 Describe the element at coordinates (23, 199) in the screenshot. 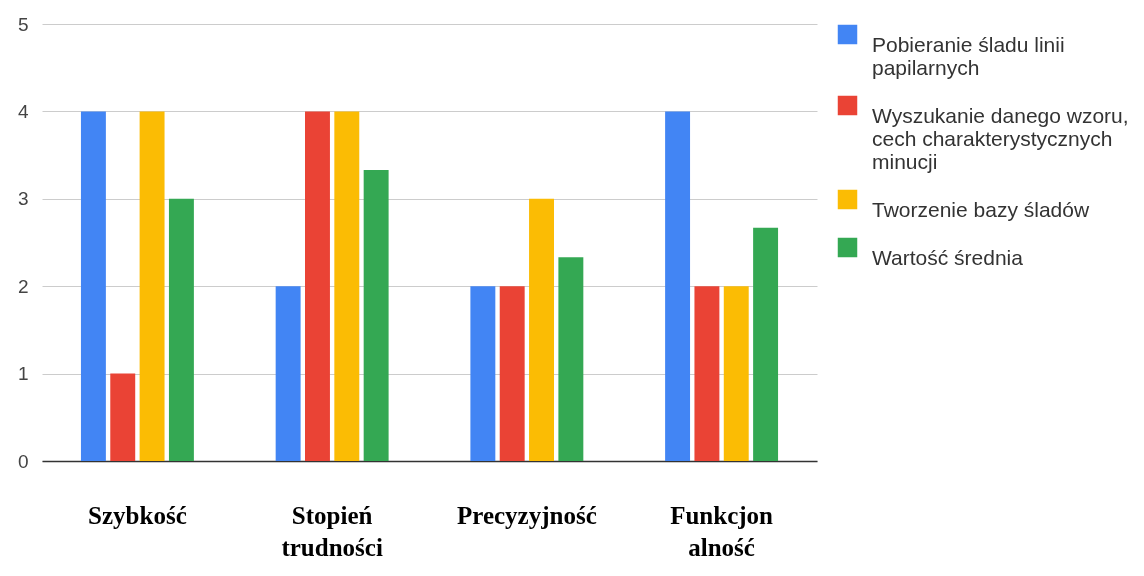

I see `y-tick-label: 3` at that location.